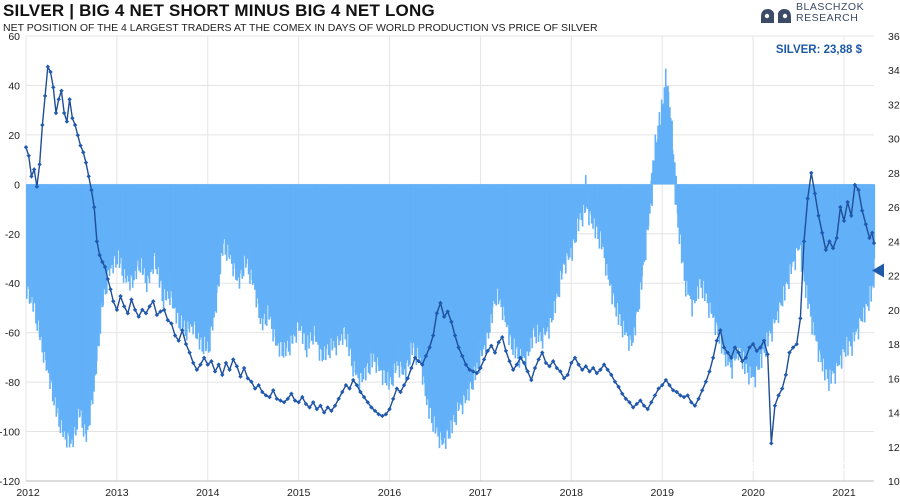  Describe the element at coordinates (299, 493) in the screenshot. I see `x-axis-tick-label: 2015` at that location.